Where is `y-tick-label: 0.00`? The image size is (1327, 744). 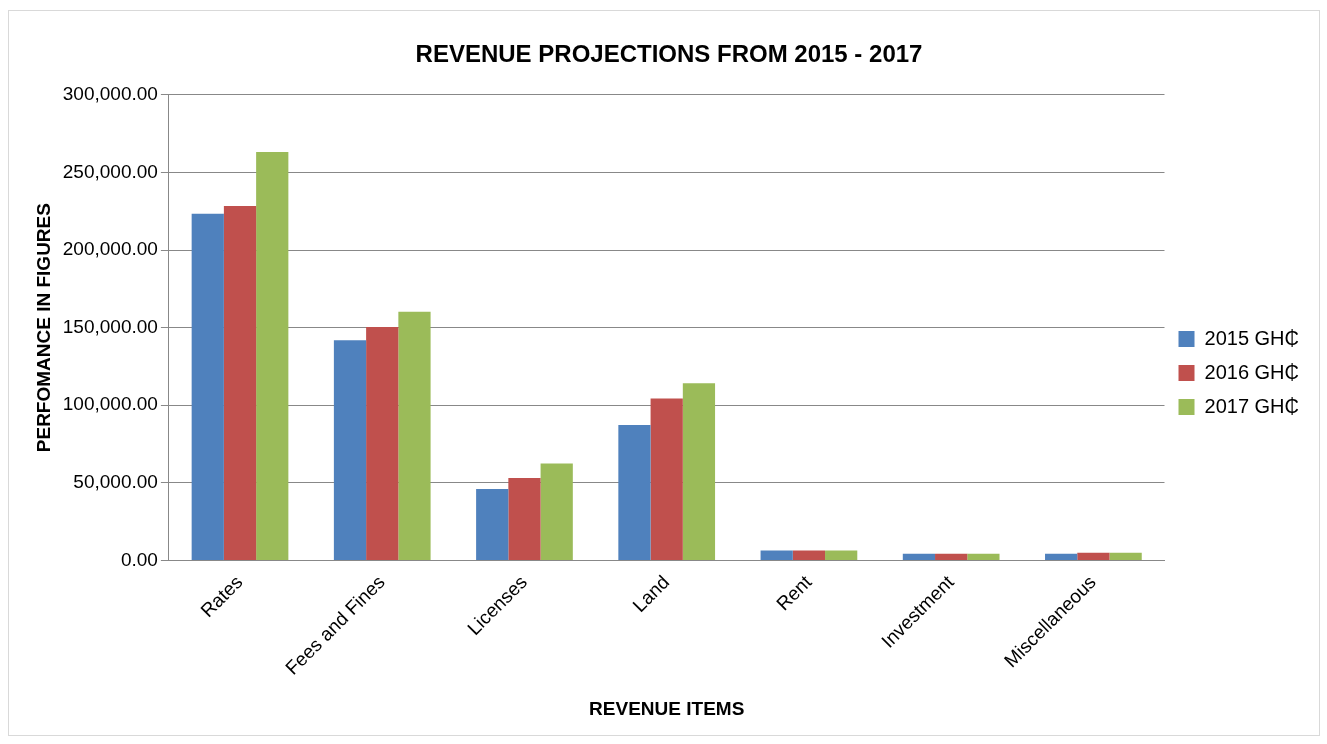 y-tick-label: 0.00 is located at coordinates (139, 559).